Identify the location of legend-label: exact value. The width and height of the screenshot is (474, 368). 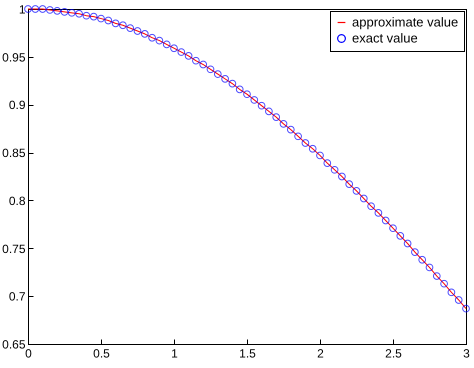
(385, 38).